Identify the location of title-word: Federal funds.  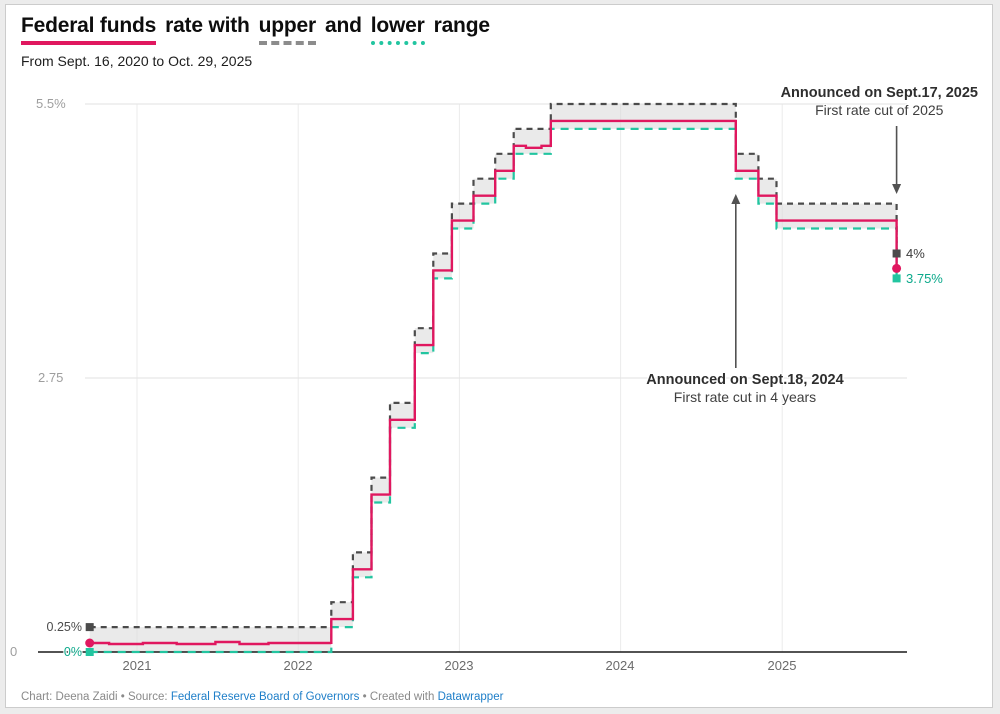
(88, 29).